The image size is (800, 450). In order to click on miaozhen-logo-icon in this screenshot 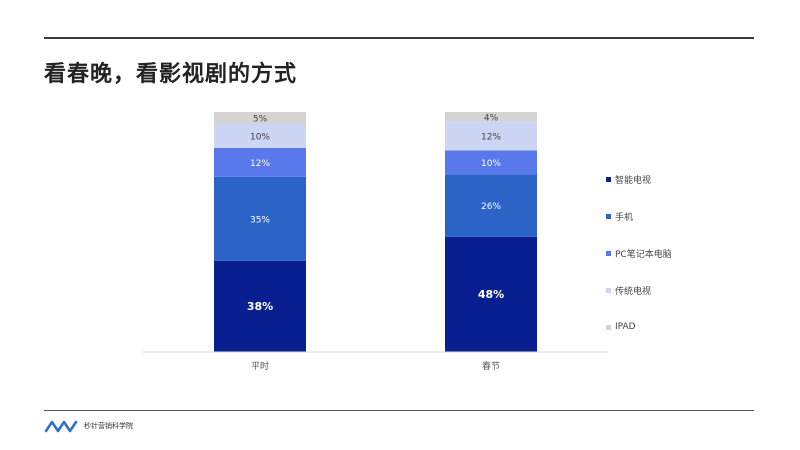, I will do `click(61, 426)`.